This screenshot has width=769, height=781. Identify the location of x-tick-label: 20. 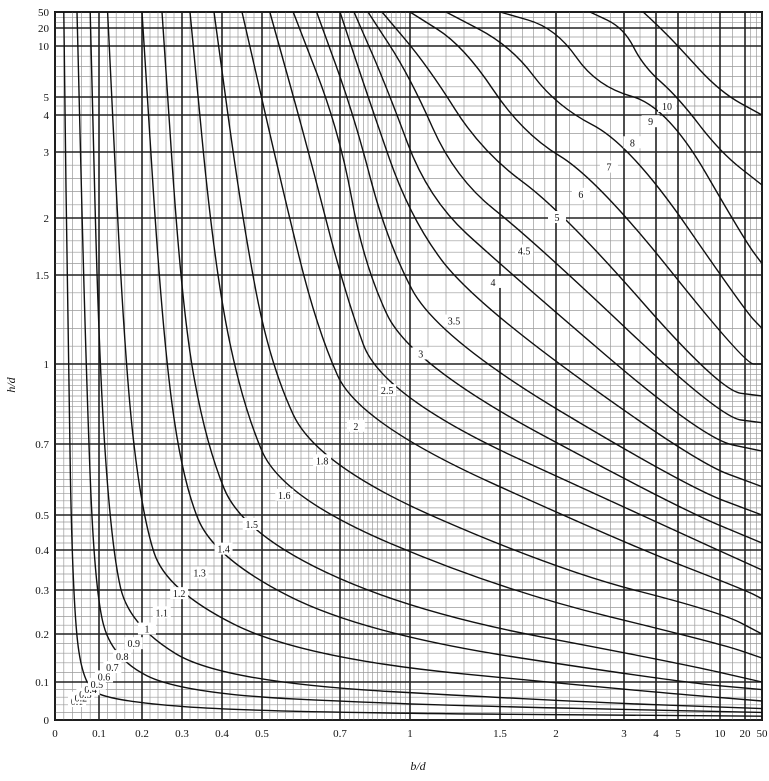
(746, 734).